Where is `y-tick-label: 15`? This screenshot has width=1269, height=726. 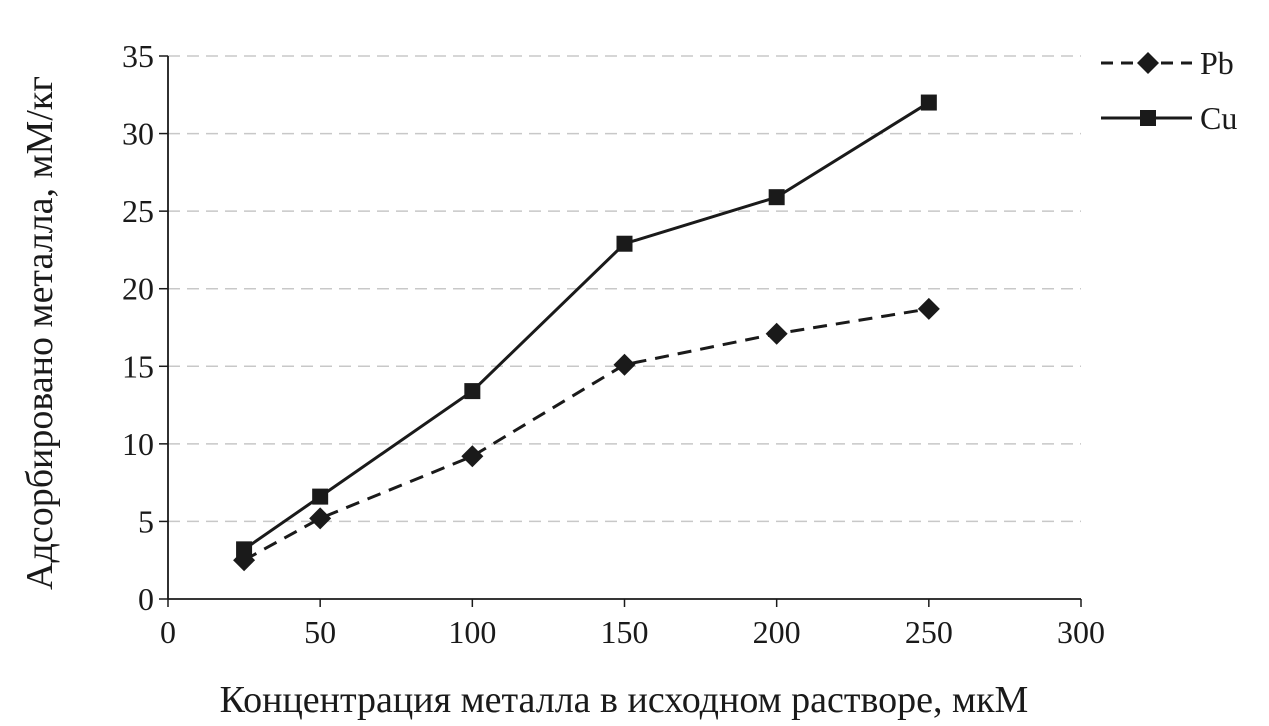 y-tick-label: 15 is located at coordinates (138, 366).